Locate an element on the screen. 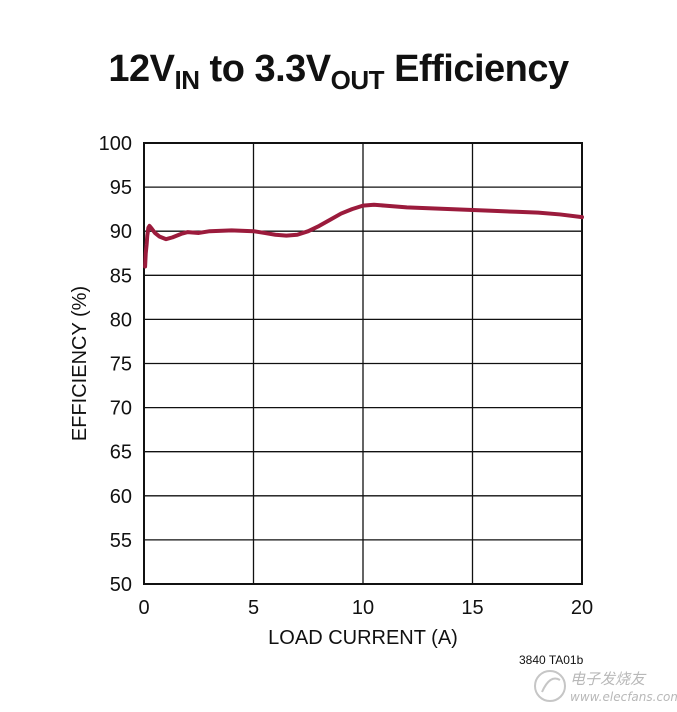 The width and height of the screenshot is (677, 712). x-tick-label: 0 is located at coordinates (143, 608).